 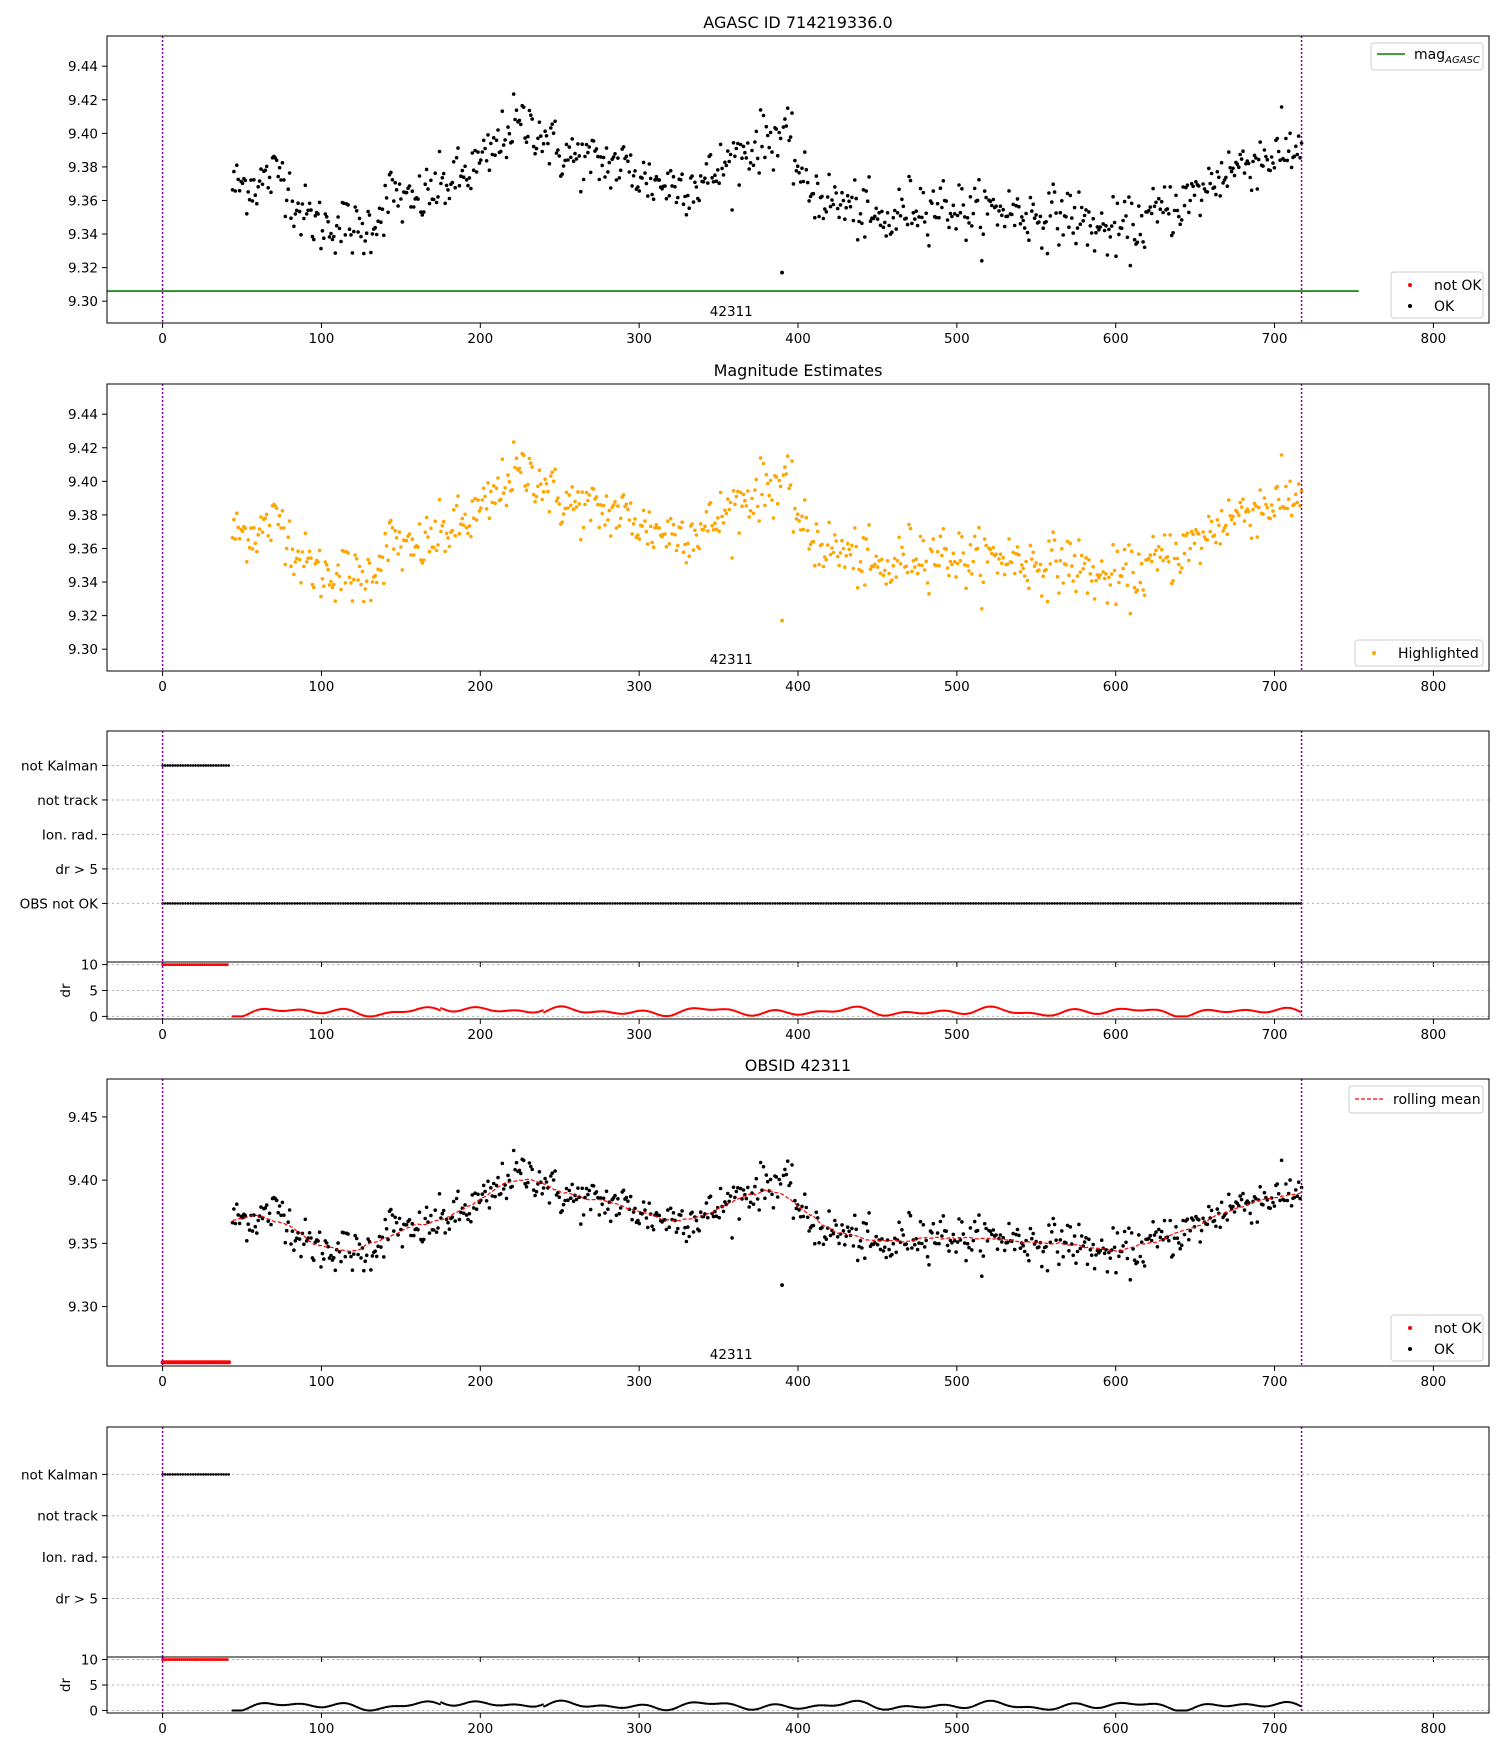 What do you see at coordinates (767, 531) in the screenshot?
I see `highlighted-series` at bounding box center [767, 531].